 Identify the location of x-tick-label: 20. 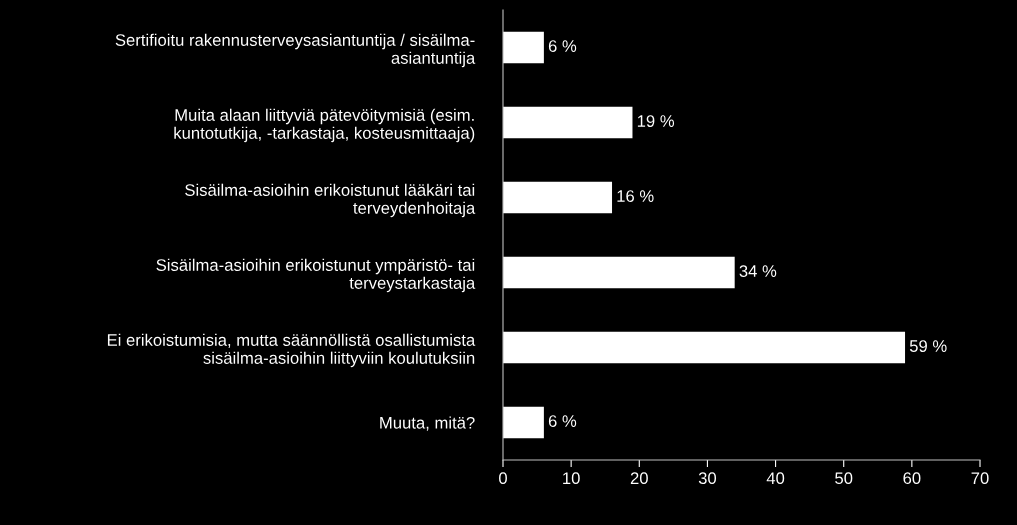
(639, 478).